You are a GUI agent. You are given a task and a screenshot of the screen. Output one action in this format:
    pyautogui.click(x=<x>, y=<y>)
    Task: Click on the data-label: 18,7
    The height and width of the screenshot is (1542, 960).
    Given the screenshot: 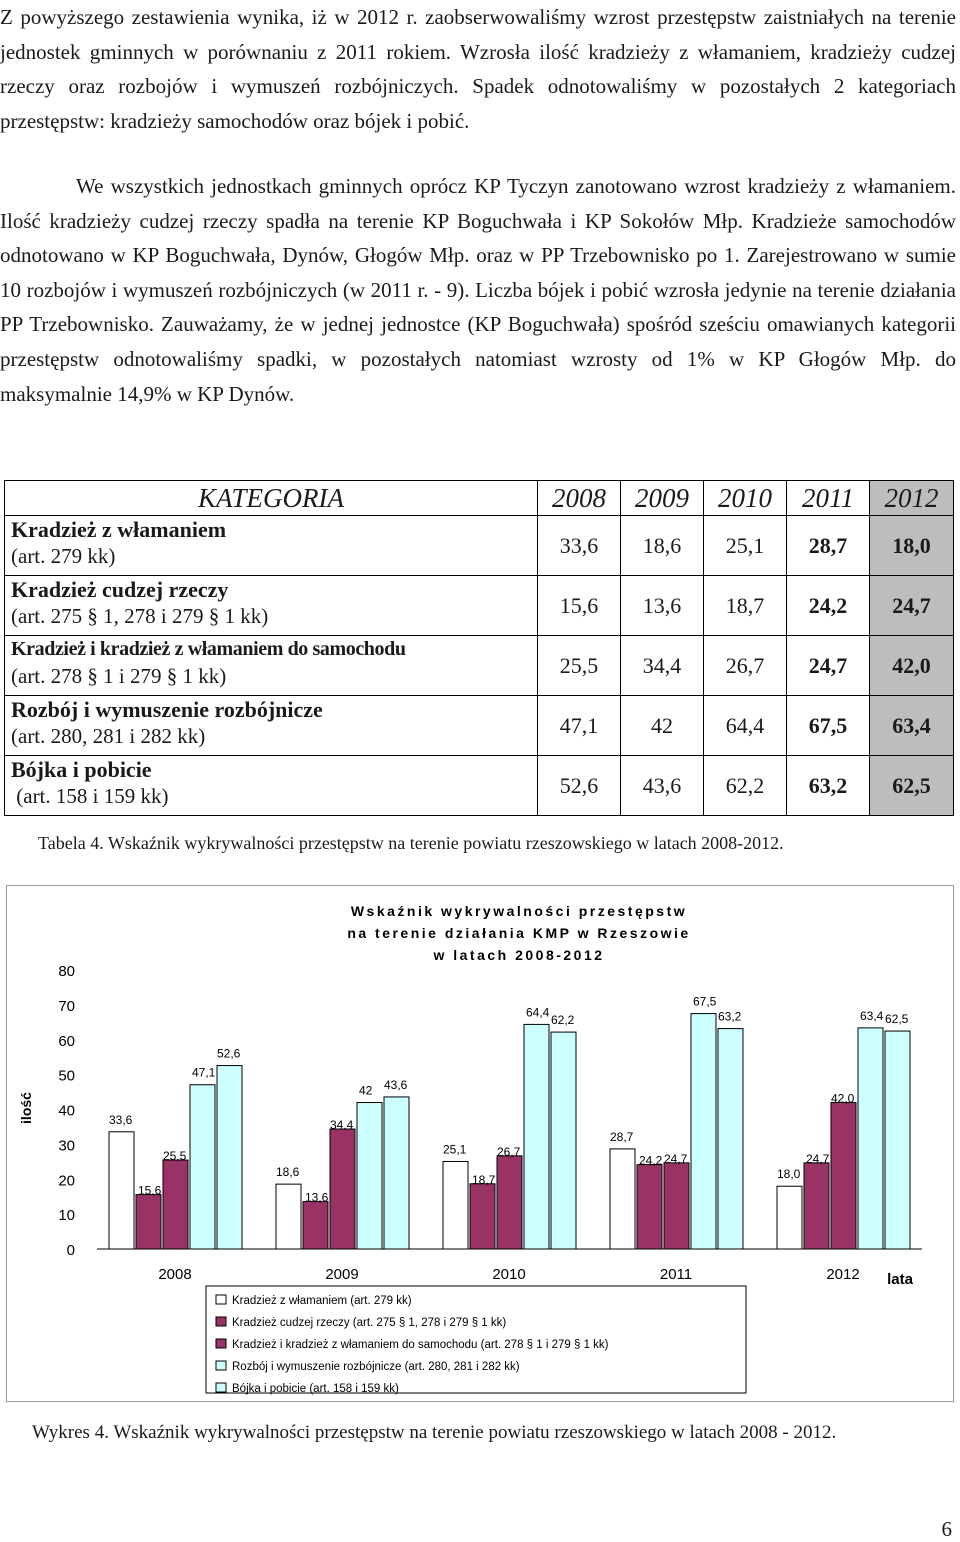 What is the action you would take?
    pyautogui.click(x=484, y=1180)
    